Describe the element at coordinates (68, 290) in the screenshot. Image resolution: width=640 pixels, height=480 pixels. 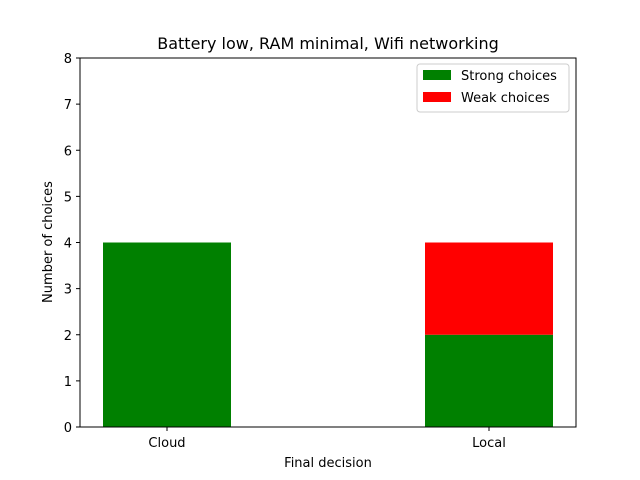
I see `y-tick-label: 3` at that location.